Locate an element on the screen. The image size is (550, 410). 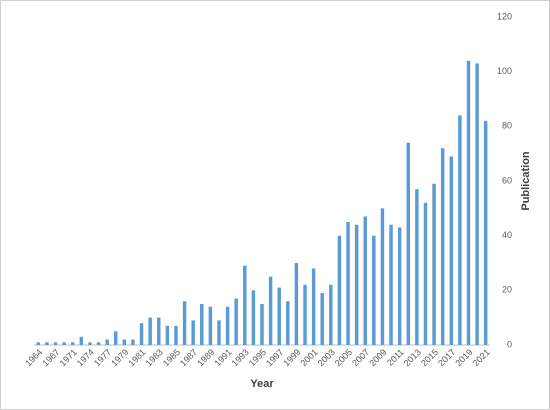
y-tick-label: 20 is located at coordinates (507, 290).